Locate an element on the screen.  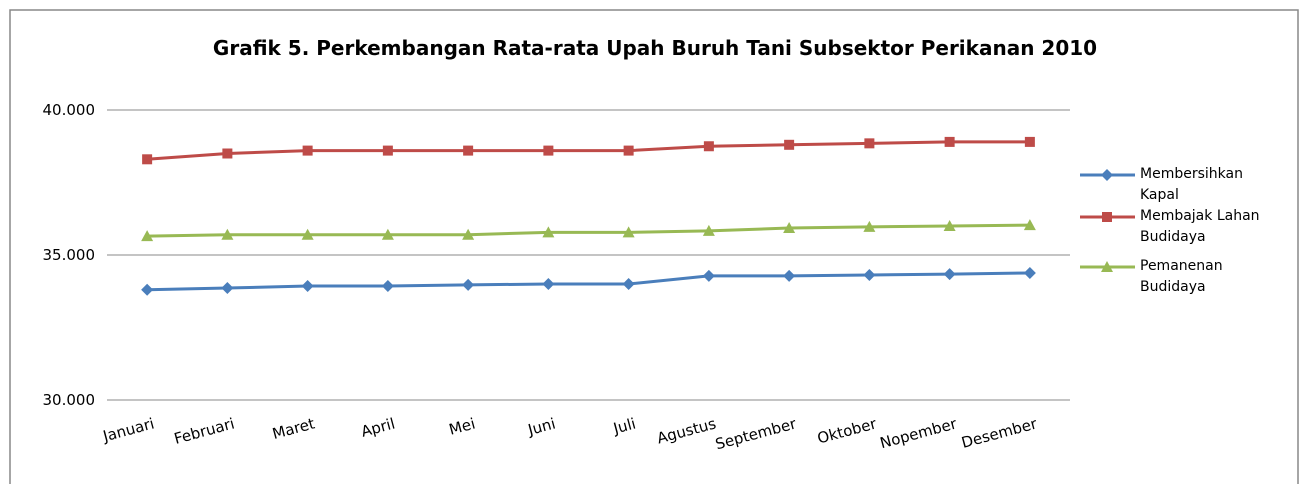
x-tick-label: Juni is located at coordinates (541, 426).